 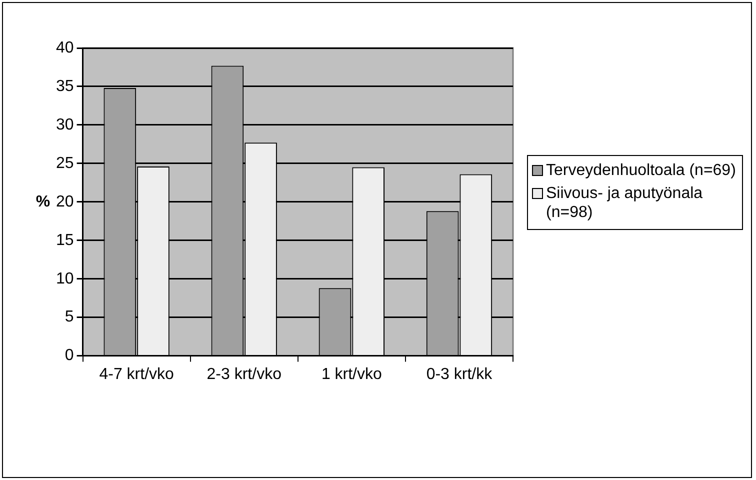 I want to click on y-tick-label: 25, so click(x=65, y=163).